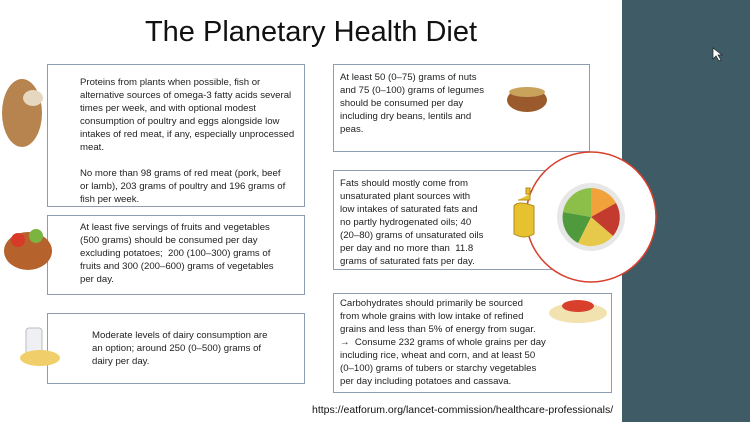  I want to click on text-line: peas., so click(352, 129).